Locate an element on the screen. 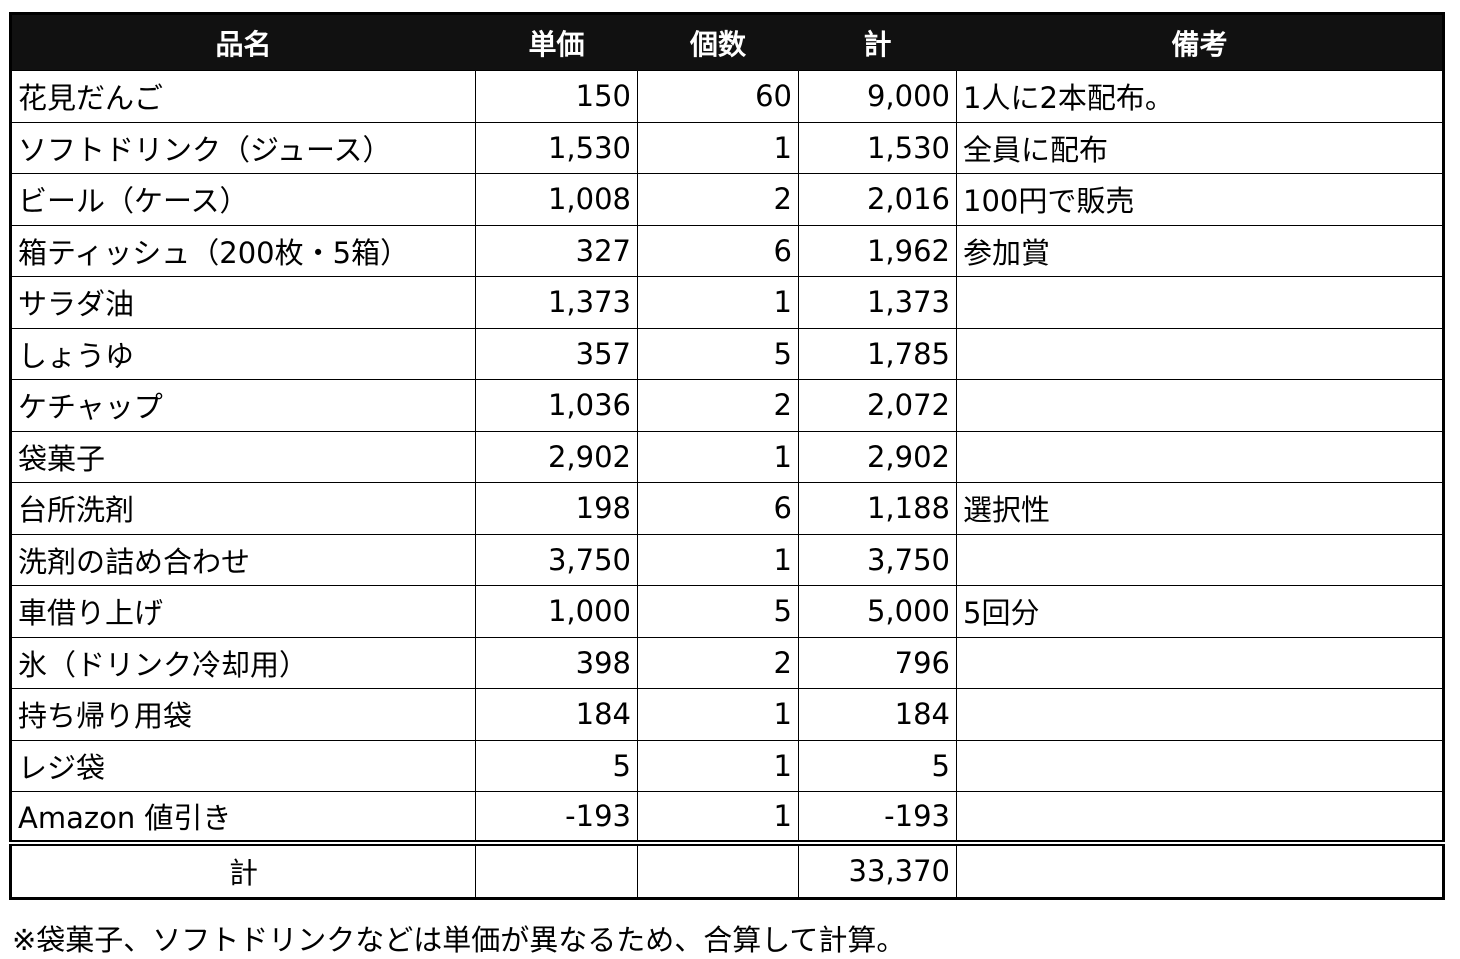 The height and width of the screenshot is (959, 1460). item-name-cell: 袋菓子 is located at coordinates (243, 456).